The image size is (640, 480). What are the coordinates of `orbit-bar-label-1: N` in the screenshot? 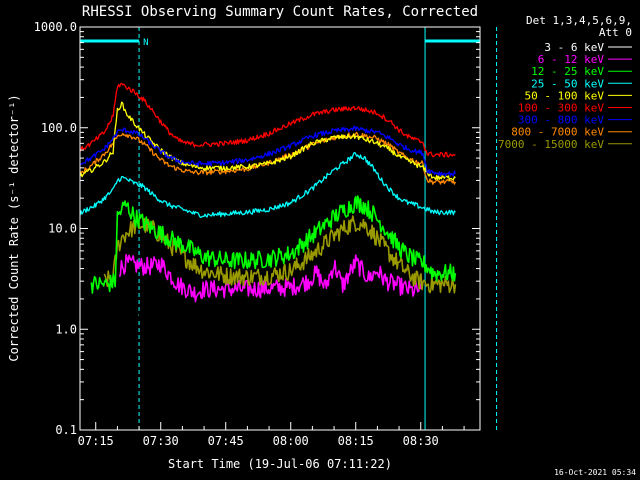 It's located at (145, 43).